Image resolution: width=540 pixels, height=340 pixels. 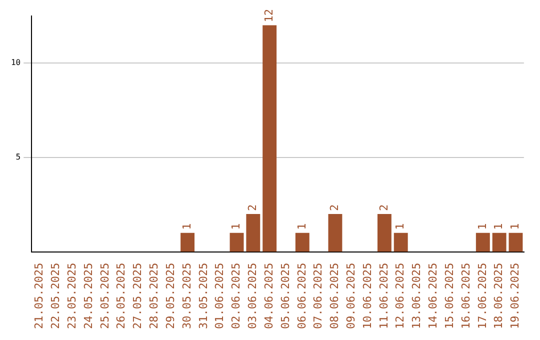 I want to click on x-tick-label: 31.05.2025, so click(x=203, y=296).